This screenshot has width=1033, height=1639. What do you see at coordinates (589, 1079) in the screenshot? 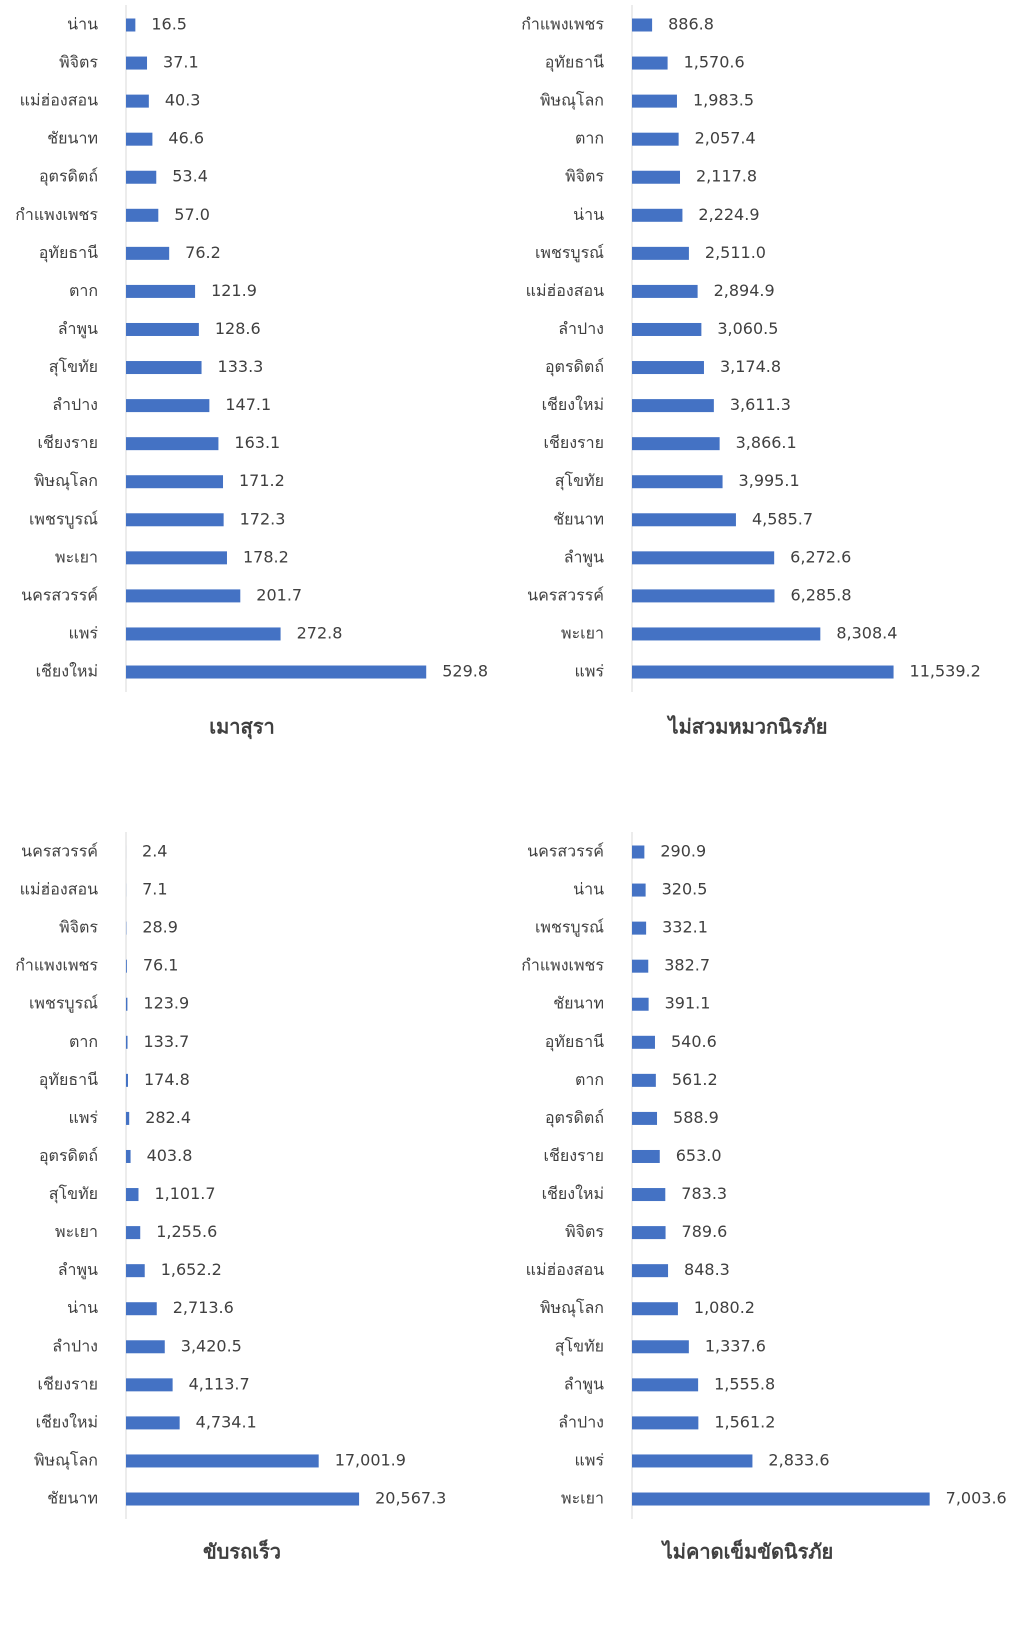
I see `category-label: ตาก` at bounding box center [589, 1079].